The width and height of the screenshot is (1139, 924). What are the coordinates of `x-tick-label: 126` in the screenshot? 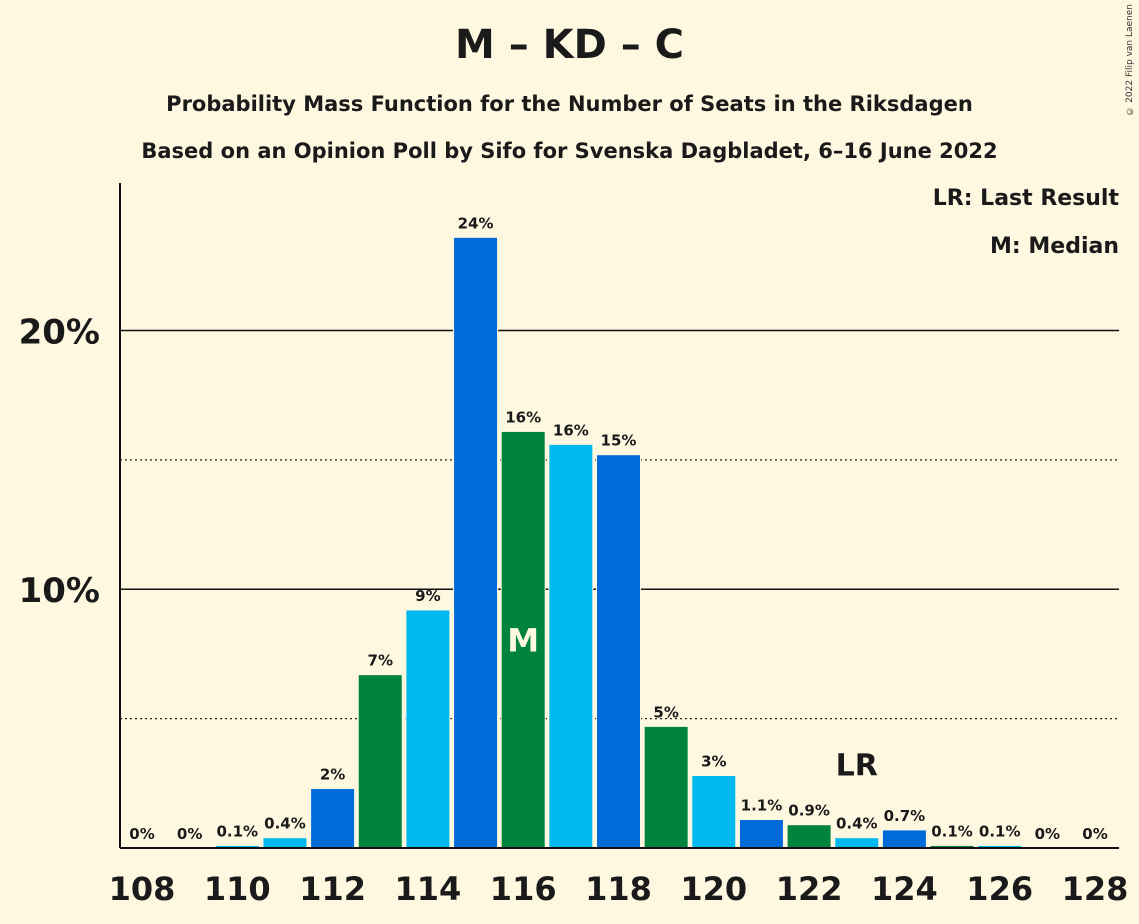 It's located at (999, 889).